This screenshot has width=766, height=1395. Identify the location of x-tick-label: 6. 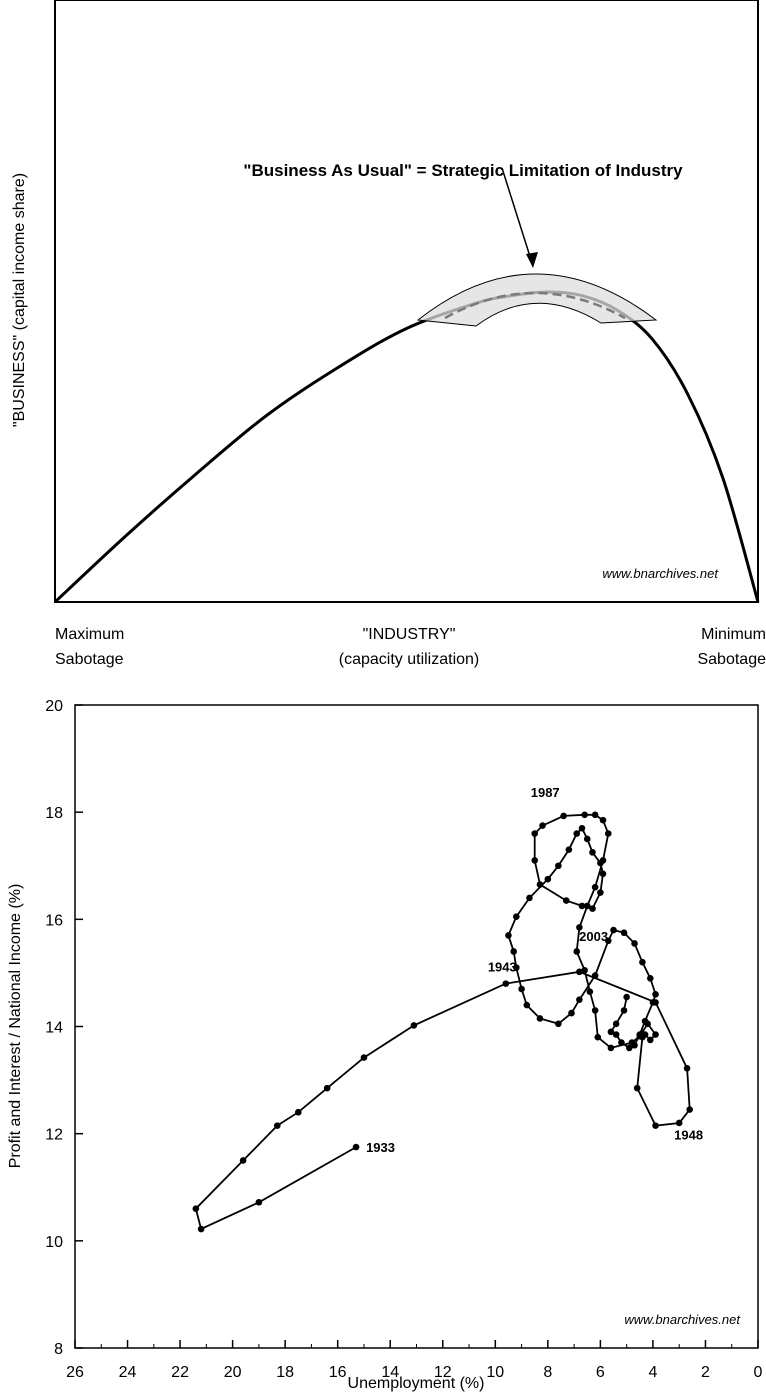
(600, 1372).